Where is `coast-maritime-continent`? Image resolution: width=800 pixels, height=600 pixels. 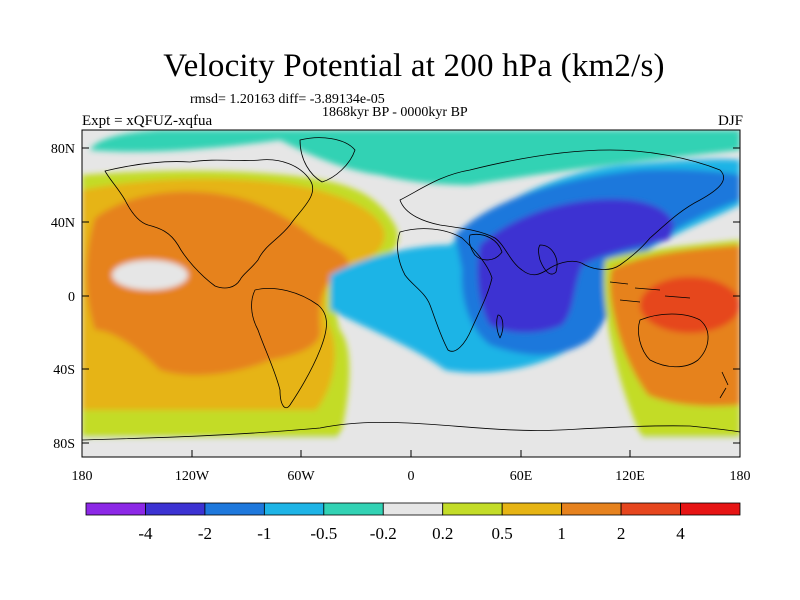 coast-maritime-continent is located at coordinates (650, 292).